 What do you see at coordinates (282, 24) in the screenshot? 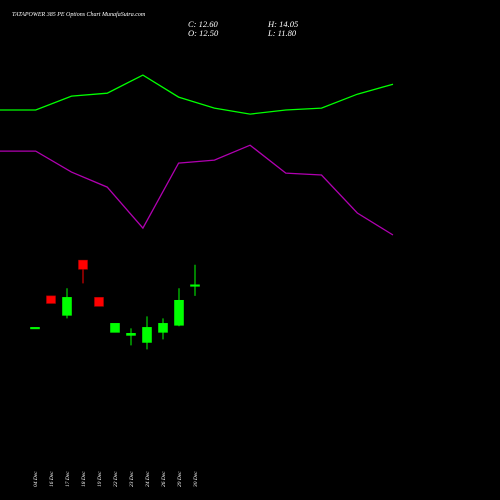
I see `high-label: H: 14.05` at bounding box center [282, 24].